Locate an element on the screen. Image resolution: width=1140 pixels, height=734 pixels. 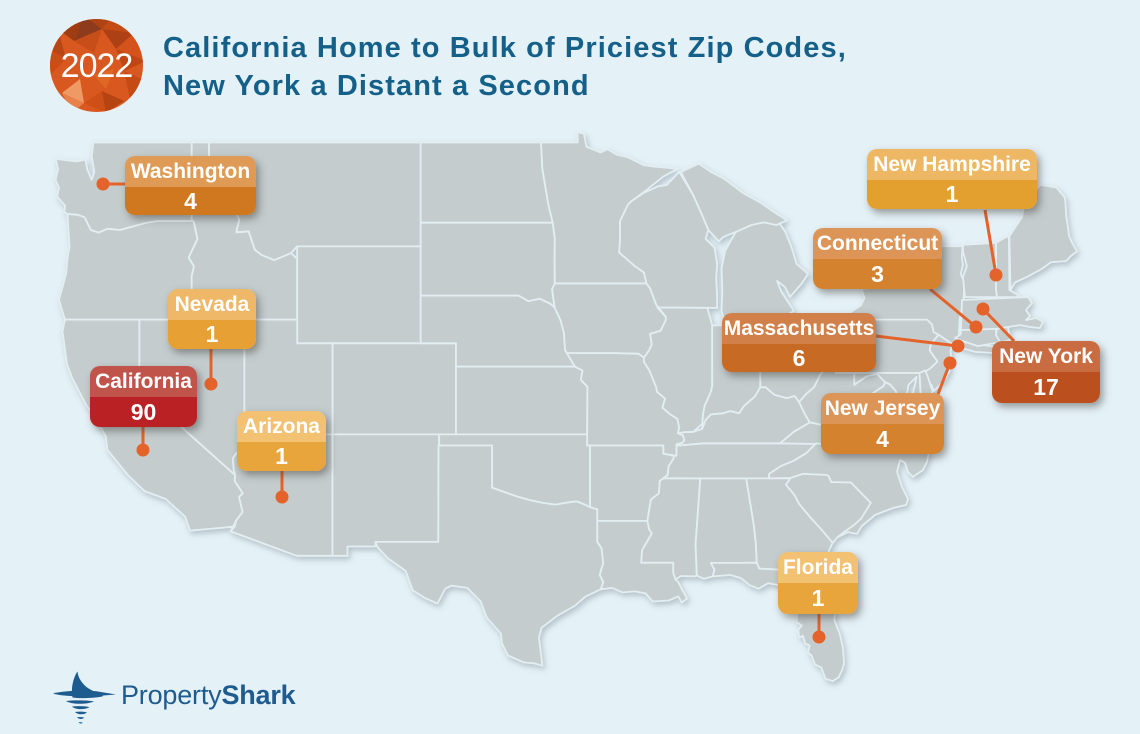
svg-text: 2022 is located at coordinates (97, 66).